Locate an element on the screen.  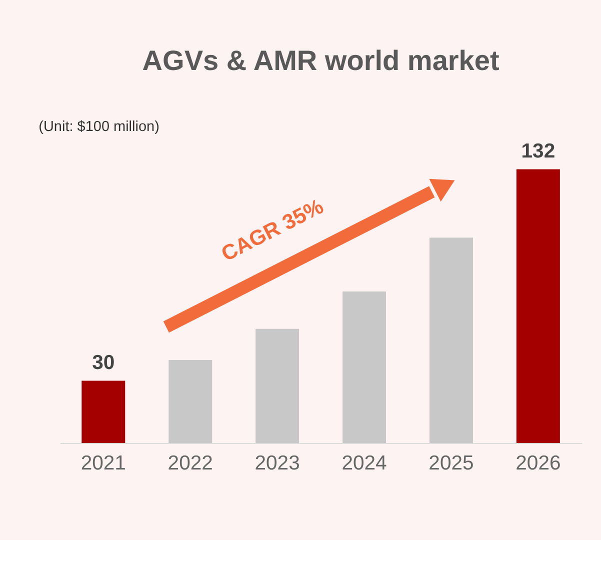
chart-title: AGVs & AMR world market is located at coordinates (321, 60).